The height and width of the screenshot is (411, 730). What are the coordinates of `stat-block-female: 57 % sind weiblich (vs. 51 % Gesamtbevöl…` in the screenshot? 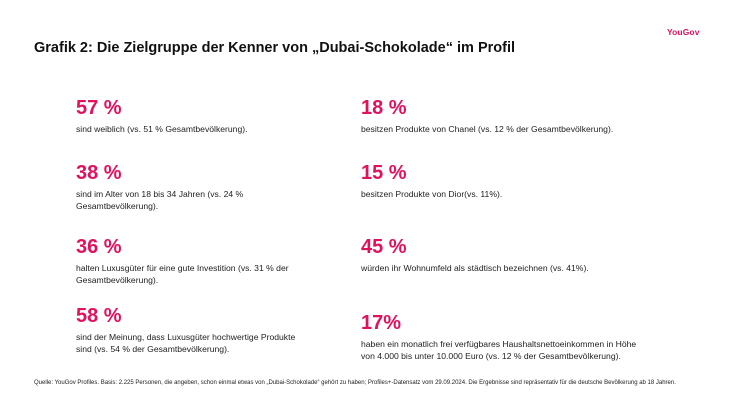 It's located at (176, 117).